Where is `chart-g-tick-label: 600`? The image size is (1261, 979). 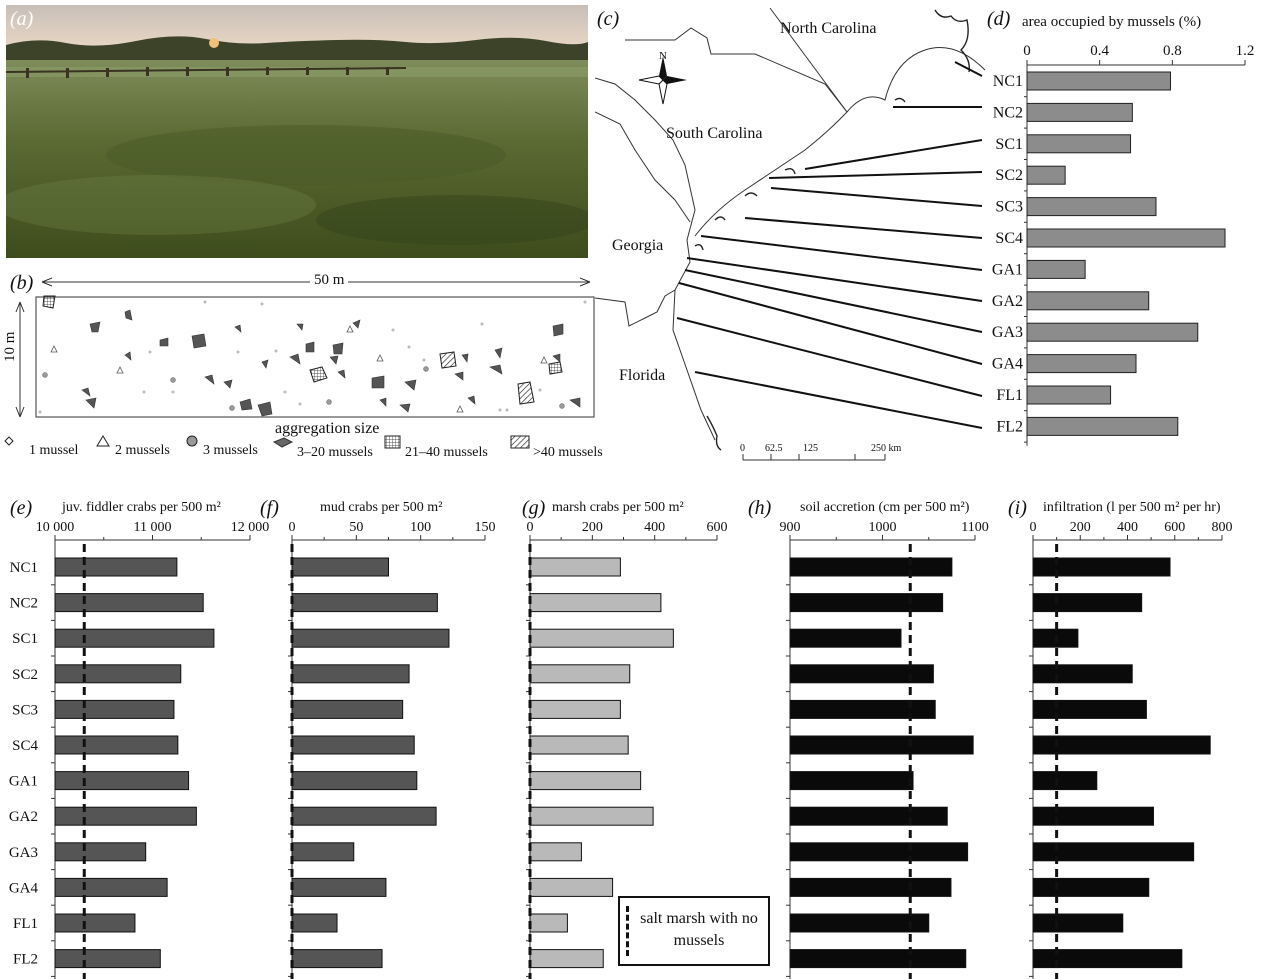 chart-g-tick-label: 600 is located at coordinates (717, 527).